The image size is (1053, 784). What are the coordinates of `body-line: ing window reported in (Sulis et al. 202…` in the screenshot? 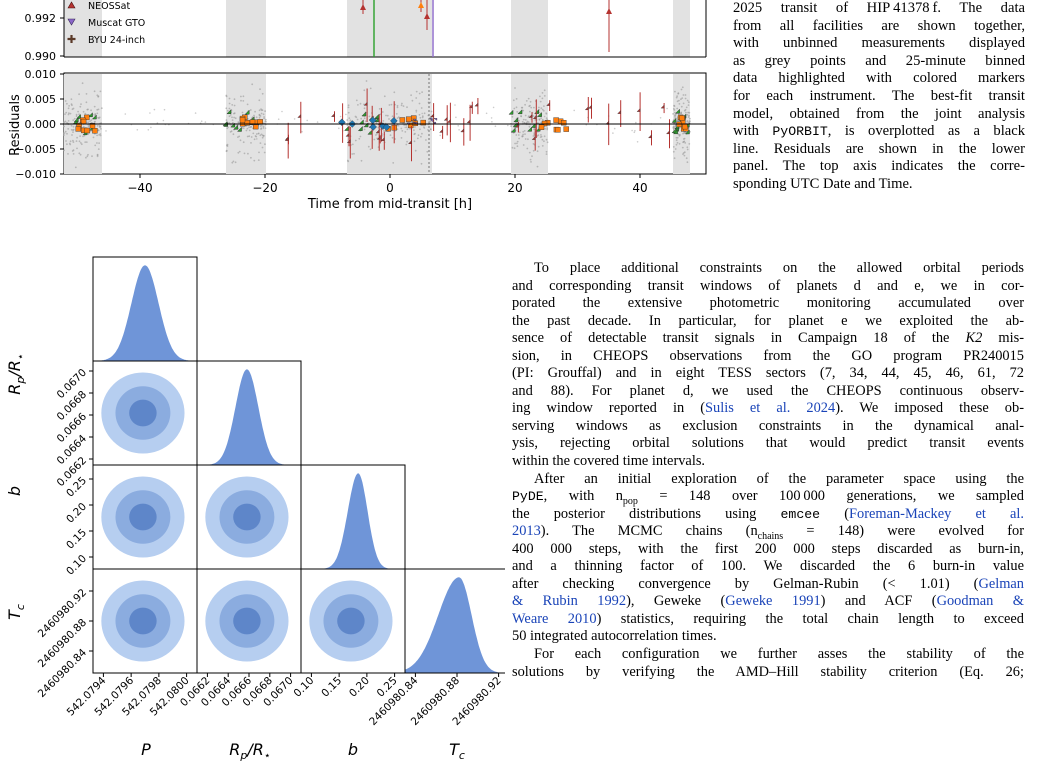 It's located at (768, 408).